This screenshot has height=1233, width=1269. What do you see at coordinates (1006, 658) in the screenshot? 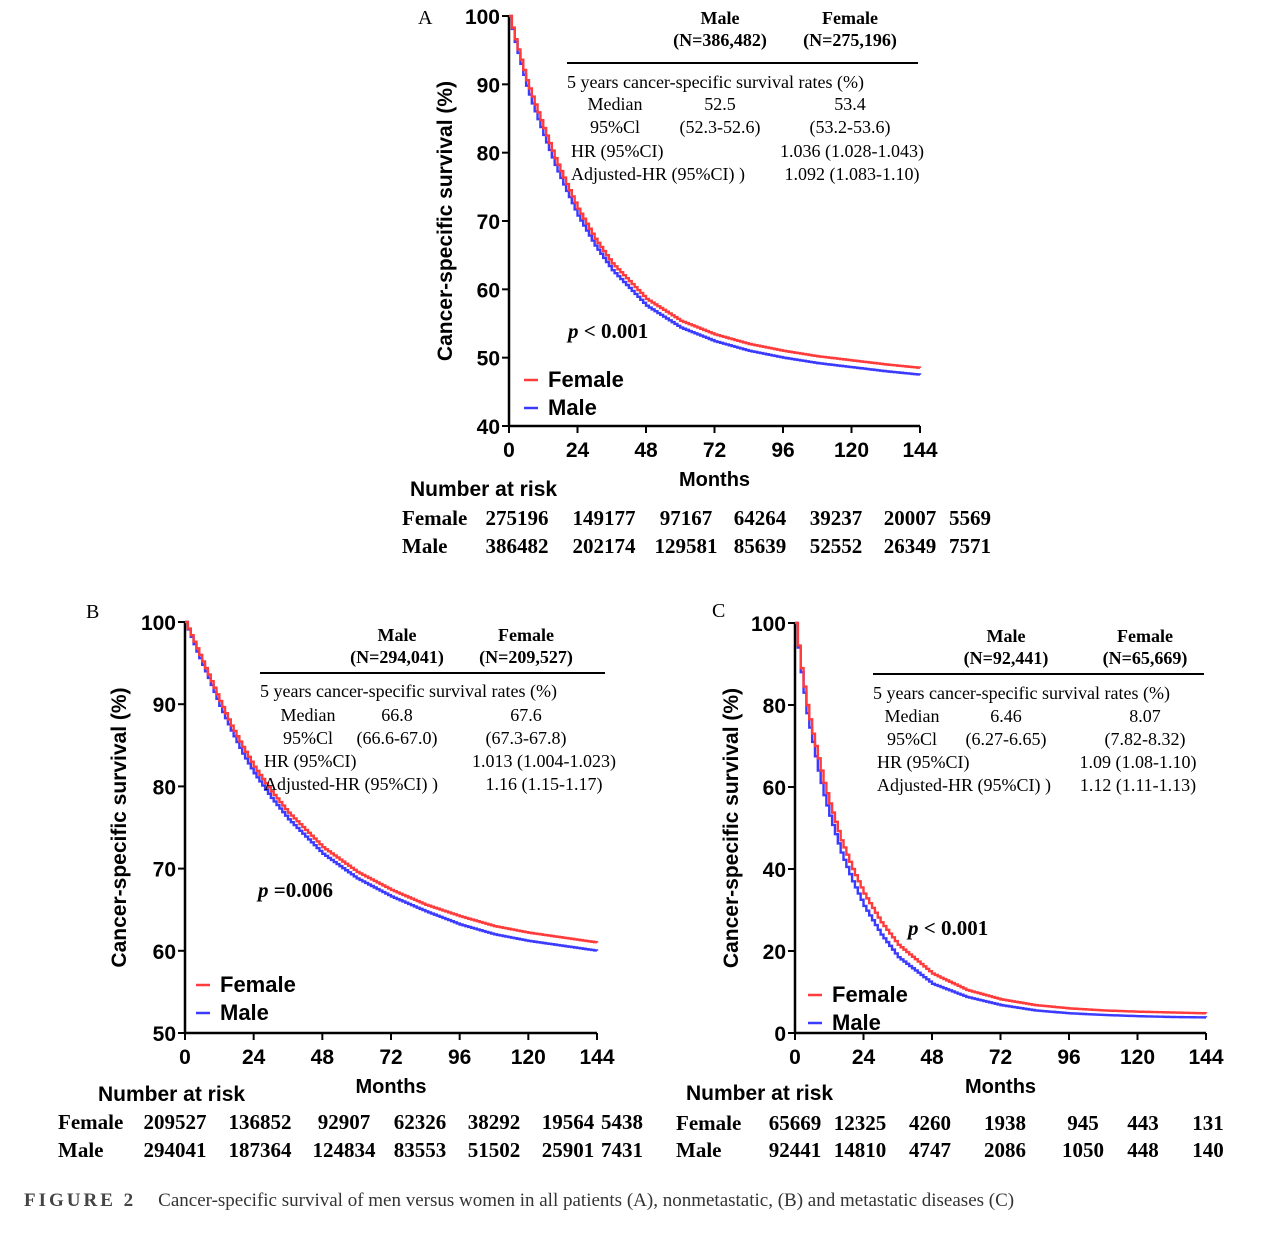
I see `table-header-male-n: (N=92,441)` at bounding box center [1006, 658].